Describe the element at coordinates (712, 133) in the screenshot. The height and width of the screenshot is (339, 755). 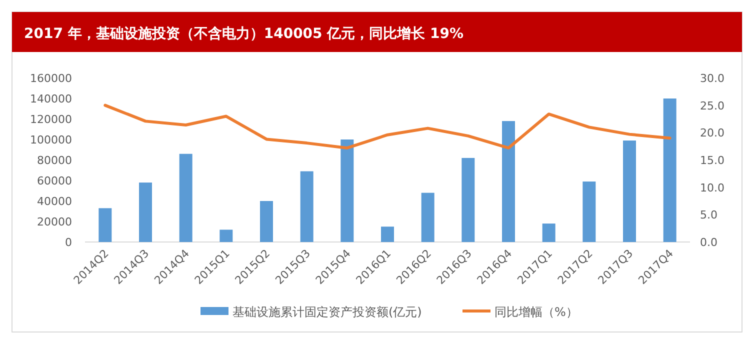
I see `y2-tick-label: 20.0` at that location.